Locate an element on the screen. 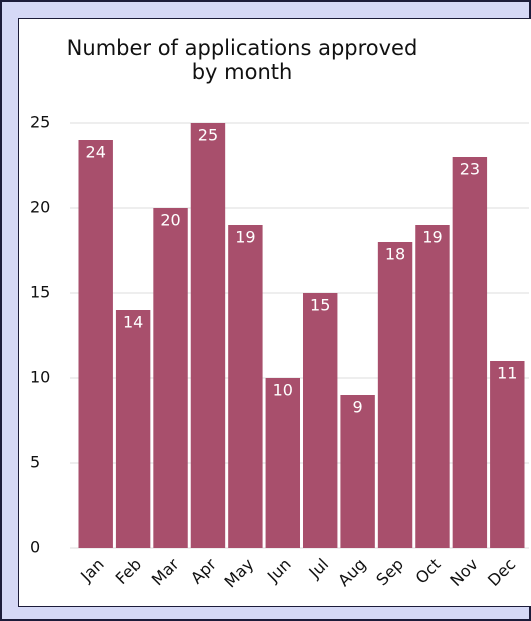 Image resolution: width=531 pixels, height=621 pixels. x-tick-label: Mar is located at coordinates (165, 571).